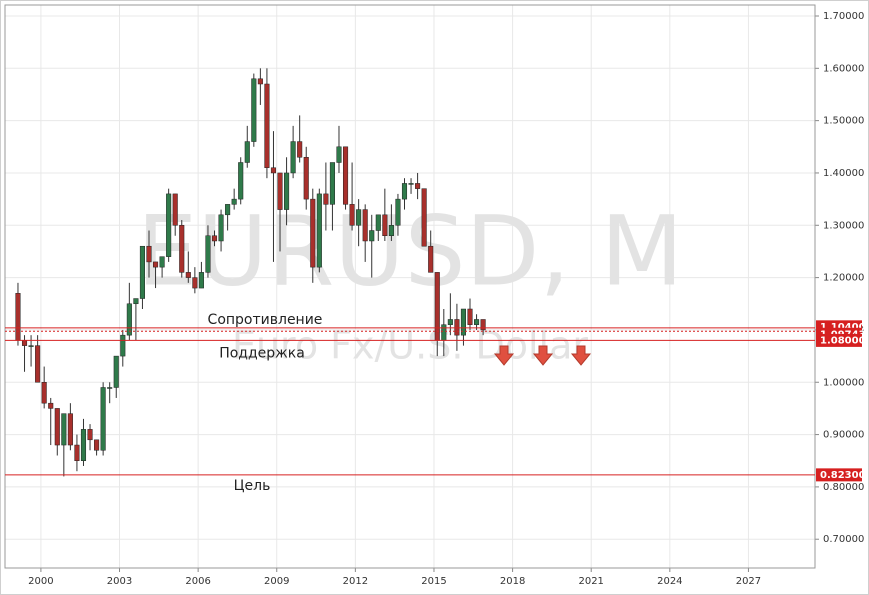  What do you see at coordinates (276, 581) in the screenshot?
I see `x-tick-label: 2009` at bounding box center [276, 581].